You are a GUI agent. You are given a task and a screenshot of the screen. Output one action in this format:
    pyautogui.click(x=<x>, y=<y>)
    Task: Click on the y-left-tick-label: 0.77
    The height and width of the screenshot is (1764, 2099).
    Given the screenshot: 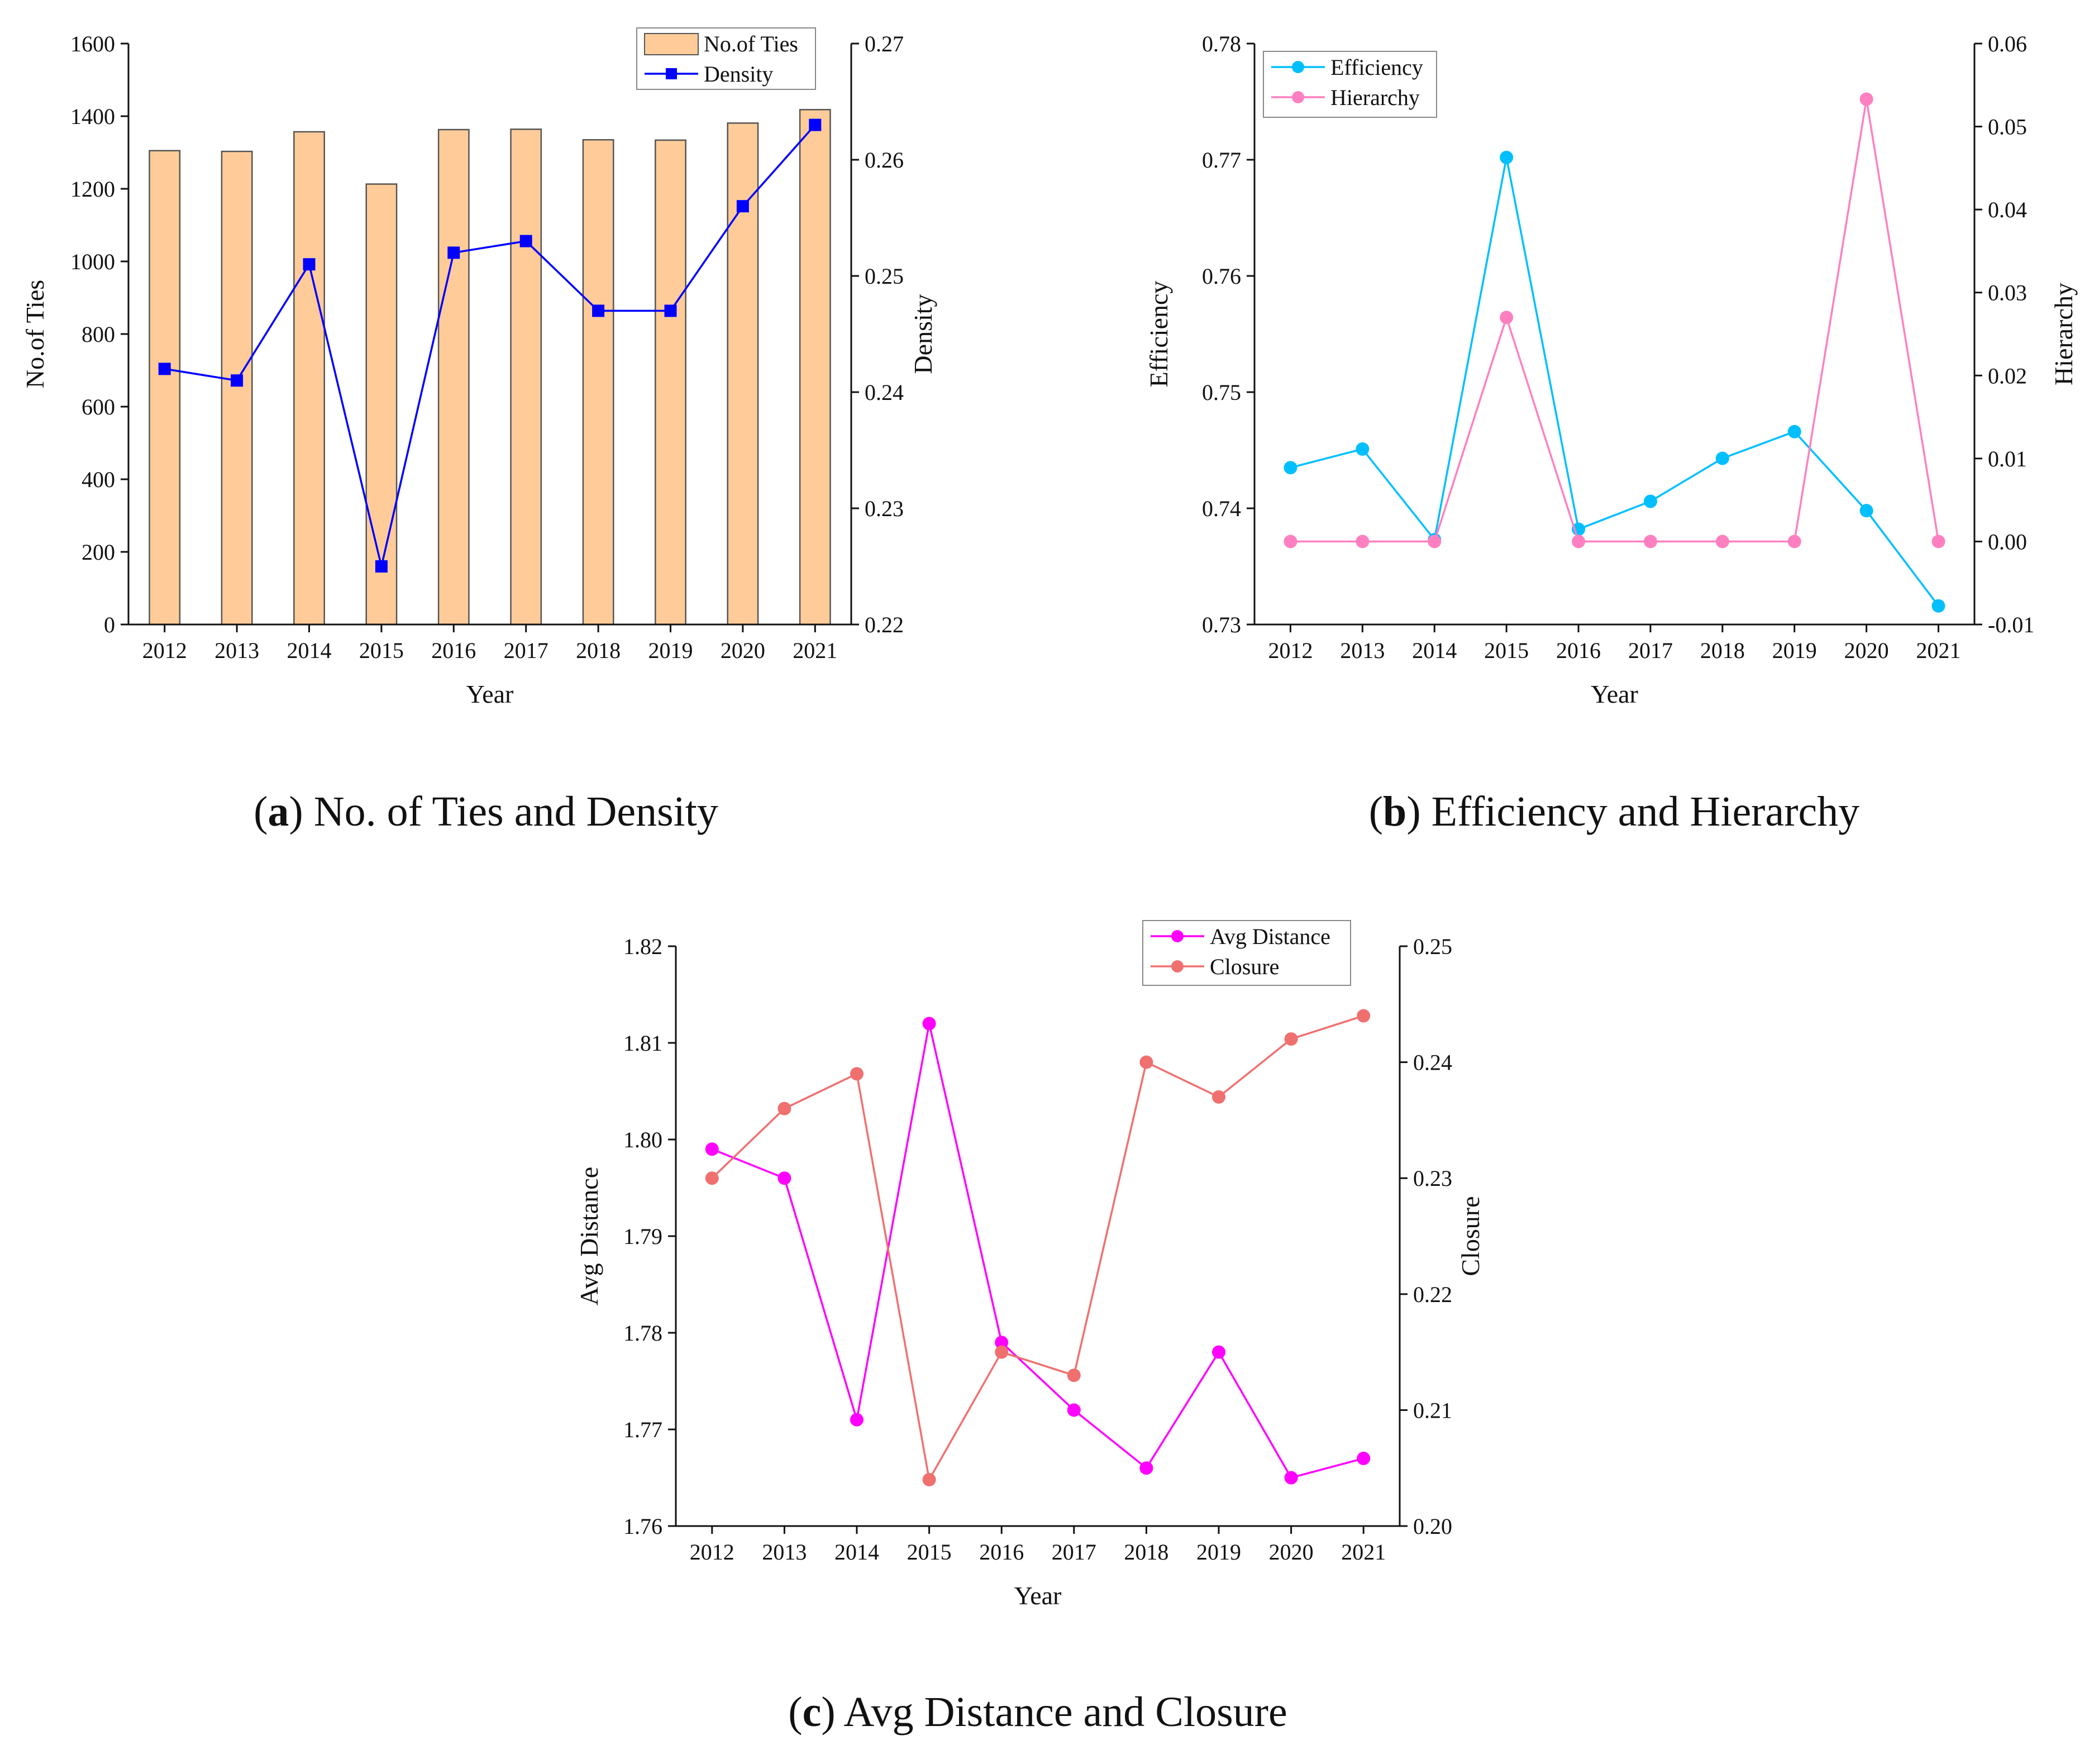 What is the action you would take?
    pyautogui.click(x=1221, y=160)
    